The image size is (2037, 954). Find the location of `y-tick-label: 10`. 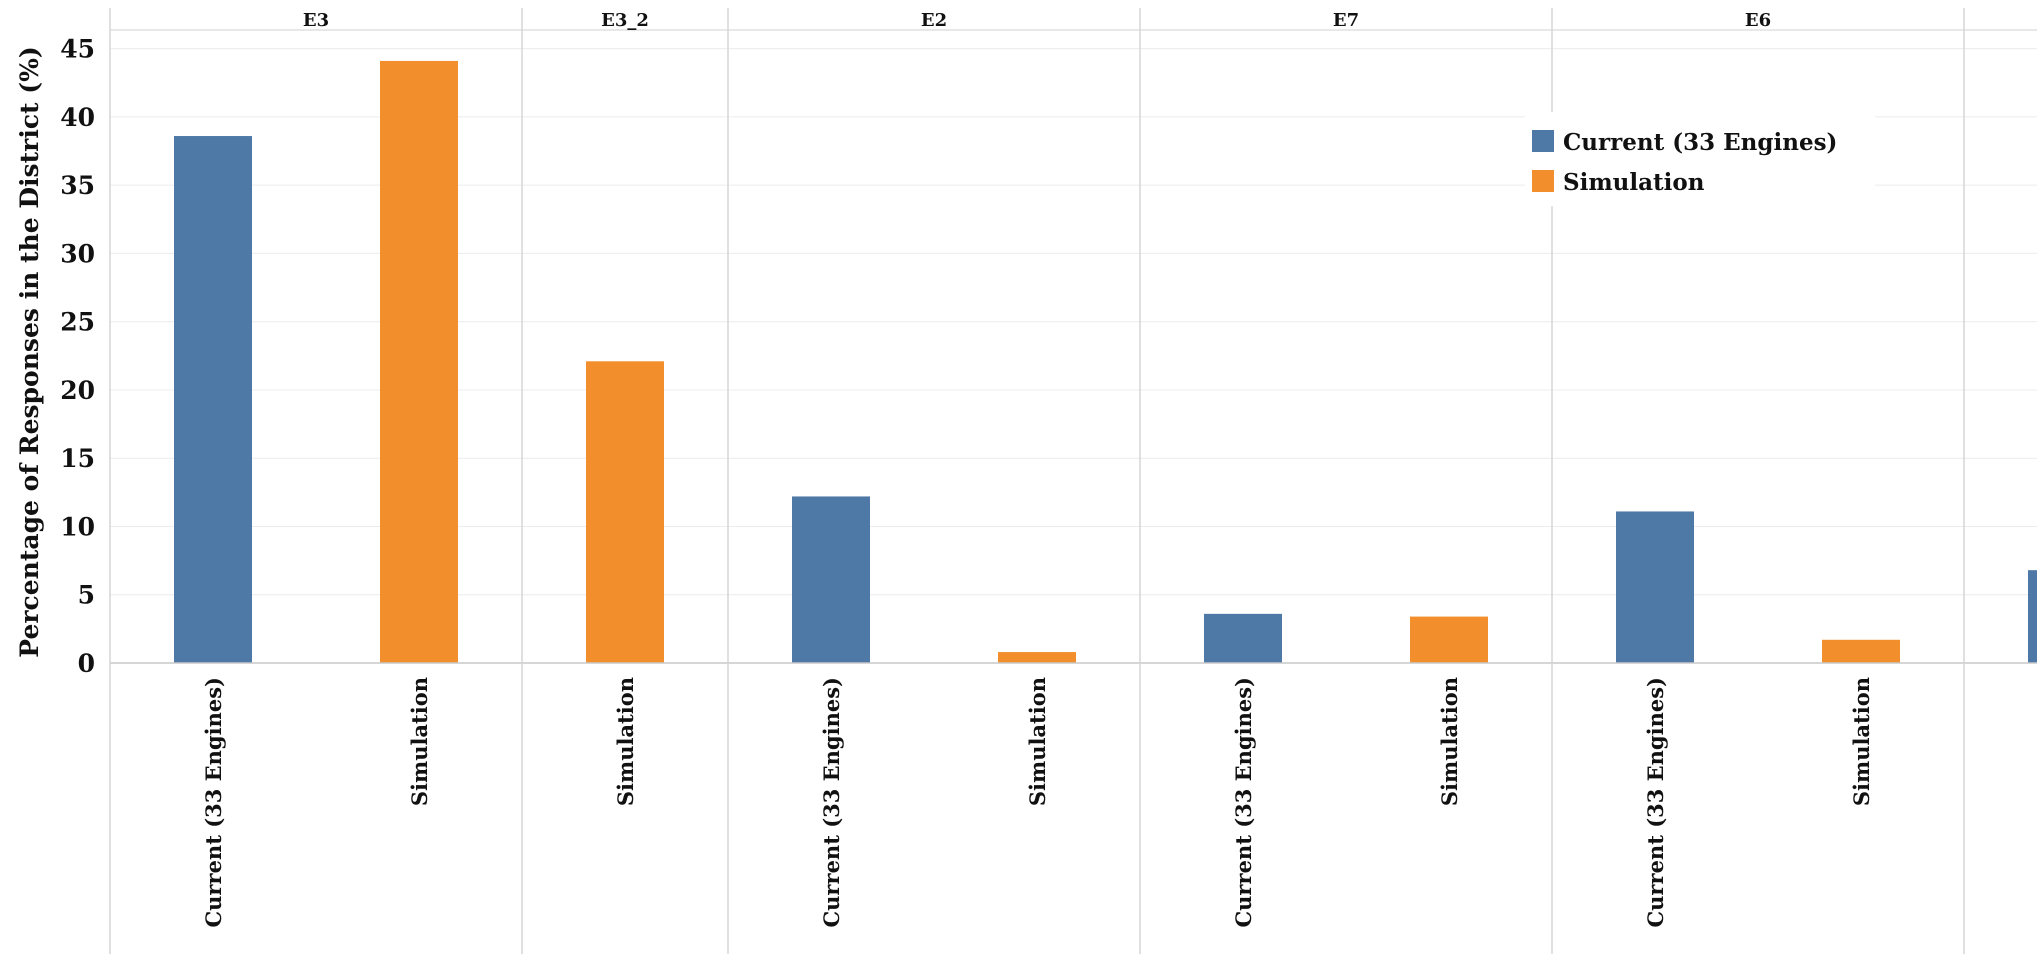

y-tick-label: 10 is located at coordinates (77, 526).